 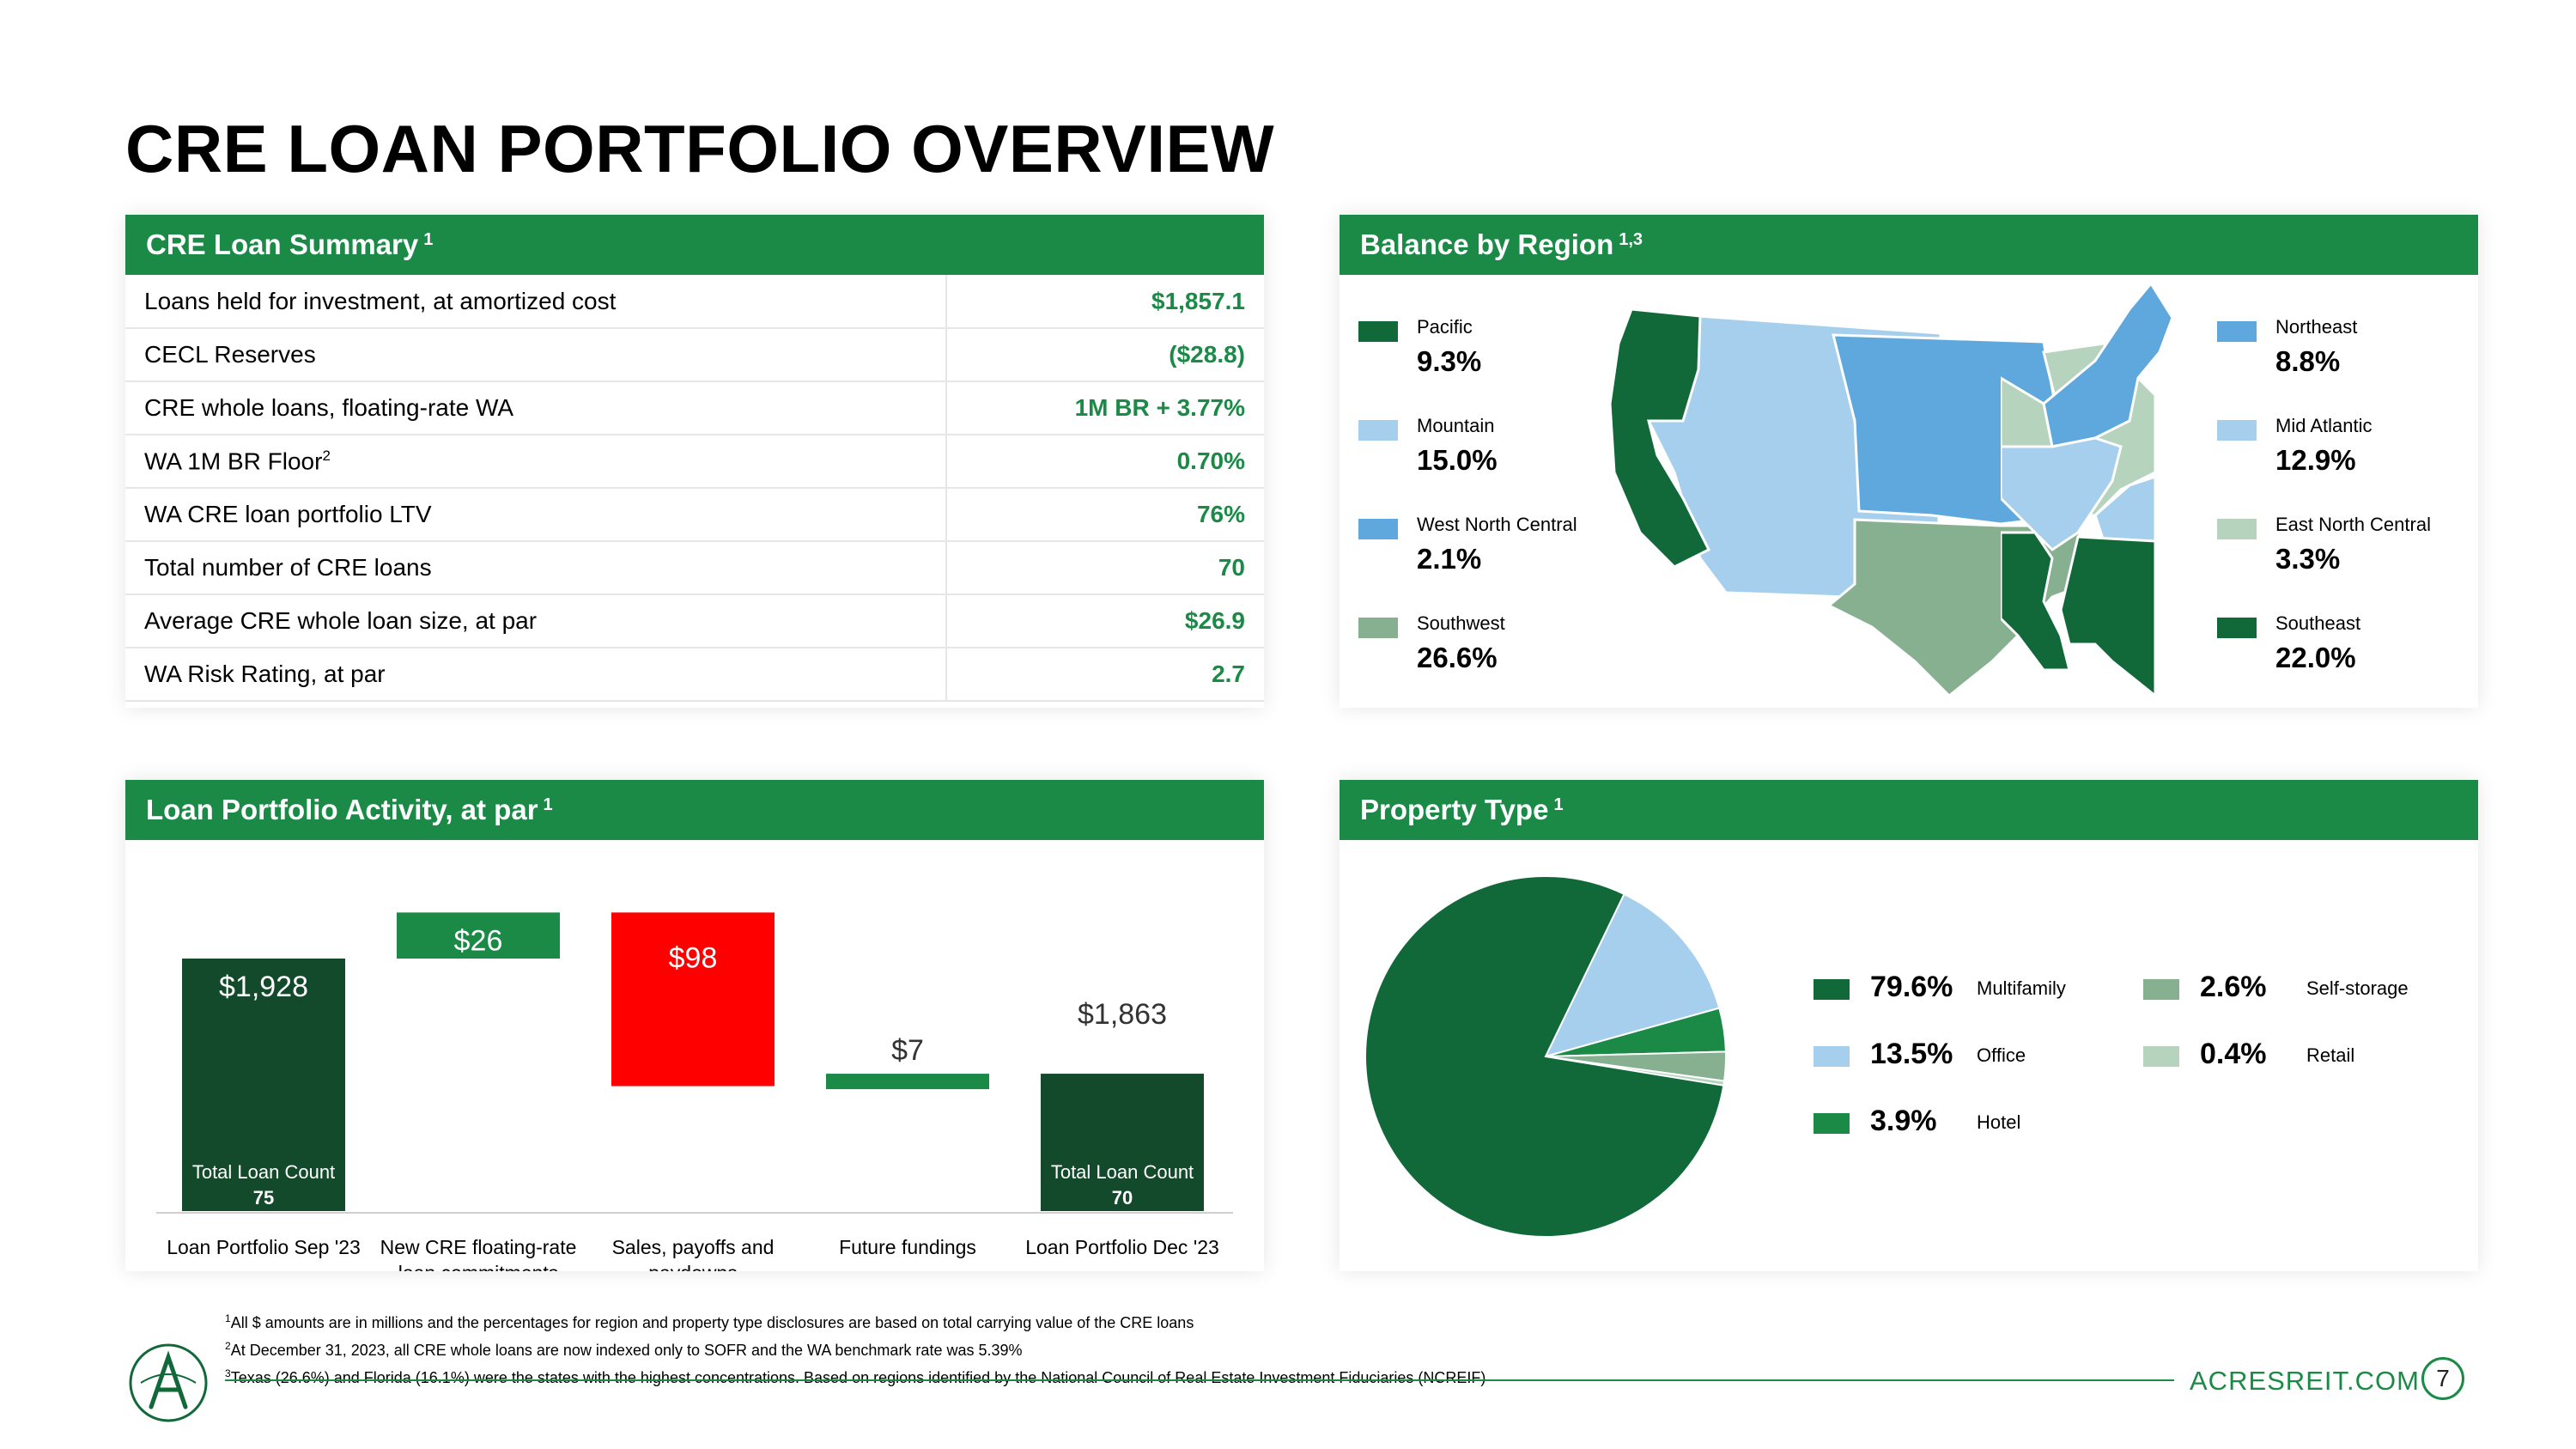 What do you see at coordinates (2318, 623) in the screenshot?
I see `region-legend-label: Southeast` at bounding box center [2318, 623].